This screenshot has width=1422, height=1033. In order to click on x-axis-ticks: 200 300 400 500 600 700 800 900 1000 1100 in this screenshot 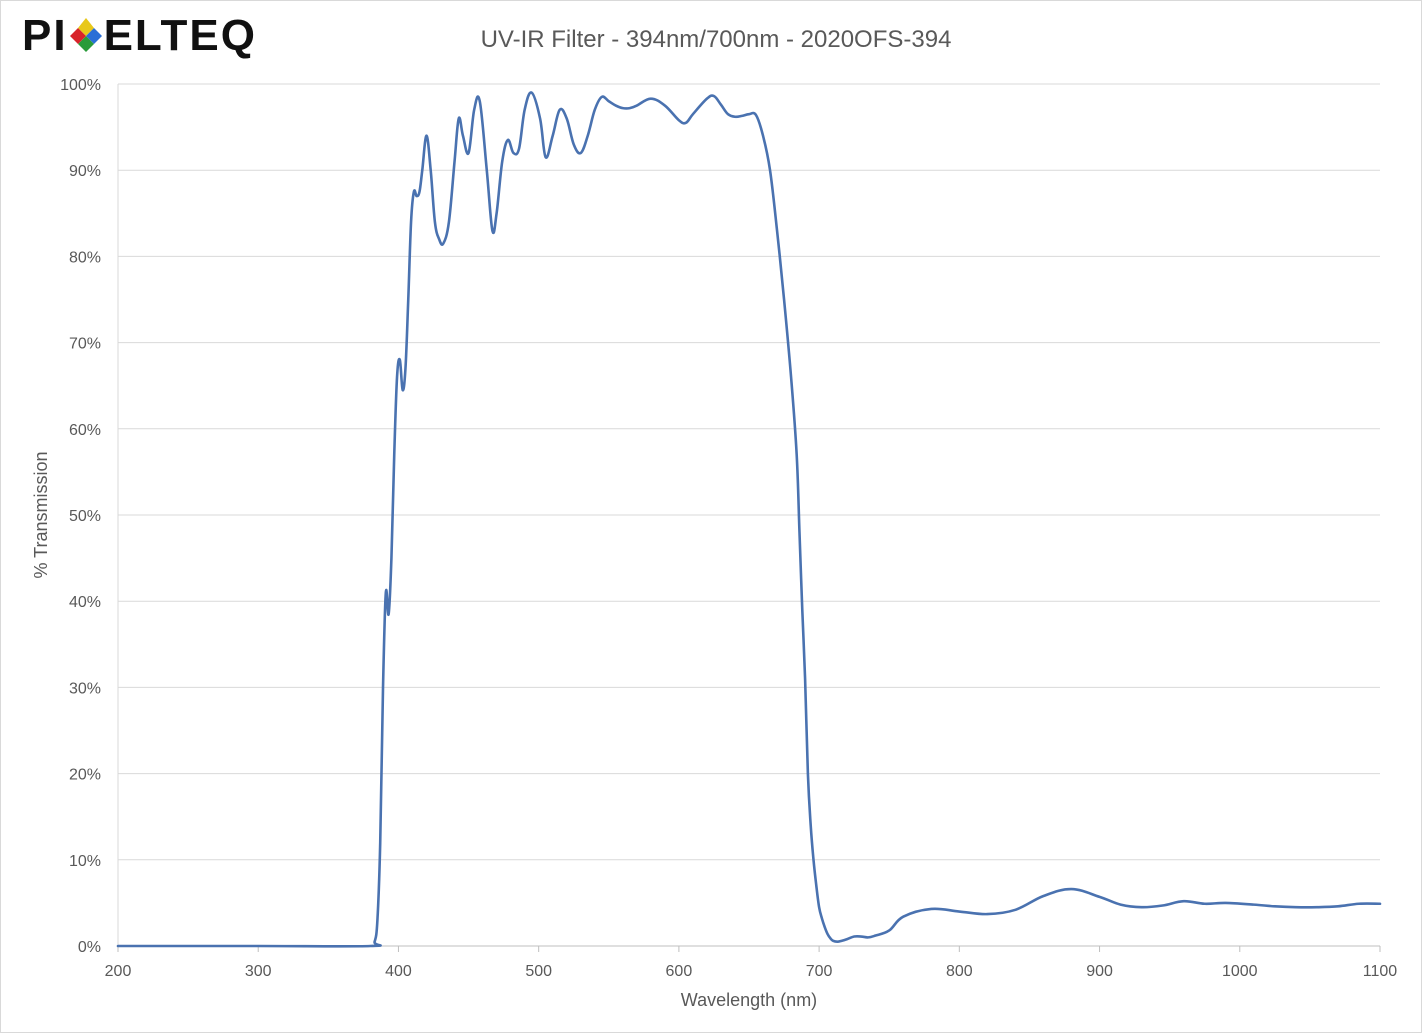, I will do `click(751, 963)`.